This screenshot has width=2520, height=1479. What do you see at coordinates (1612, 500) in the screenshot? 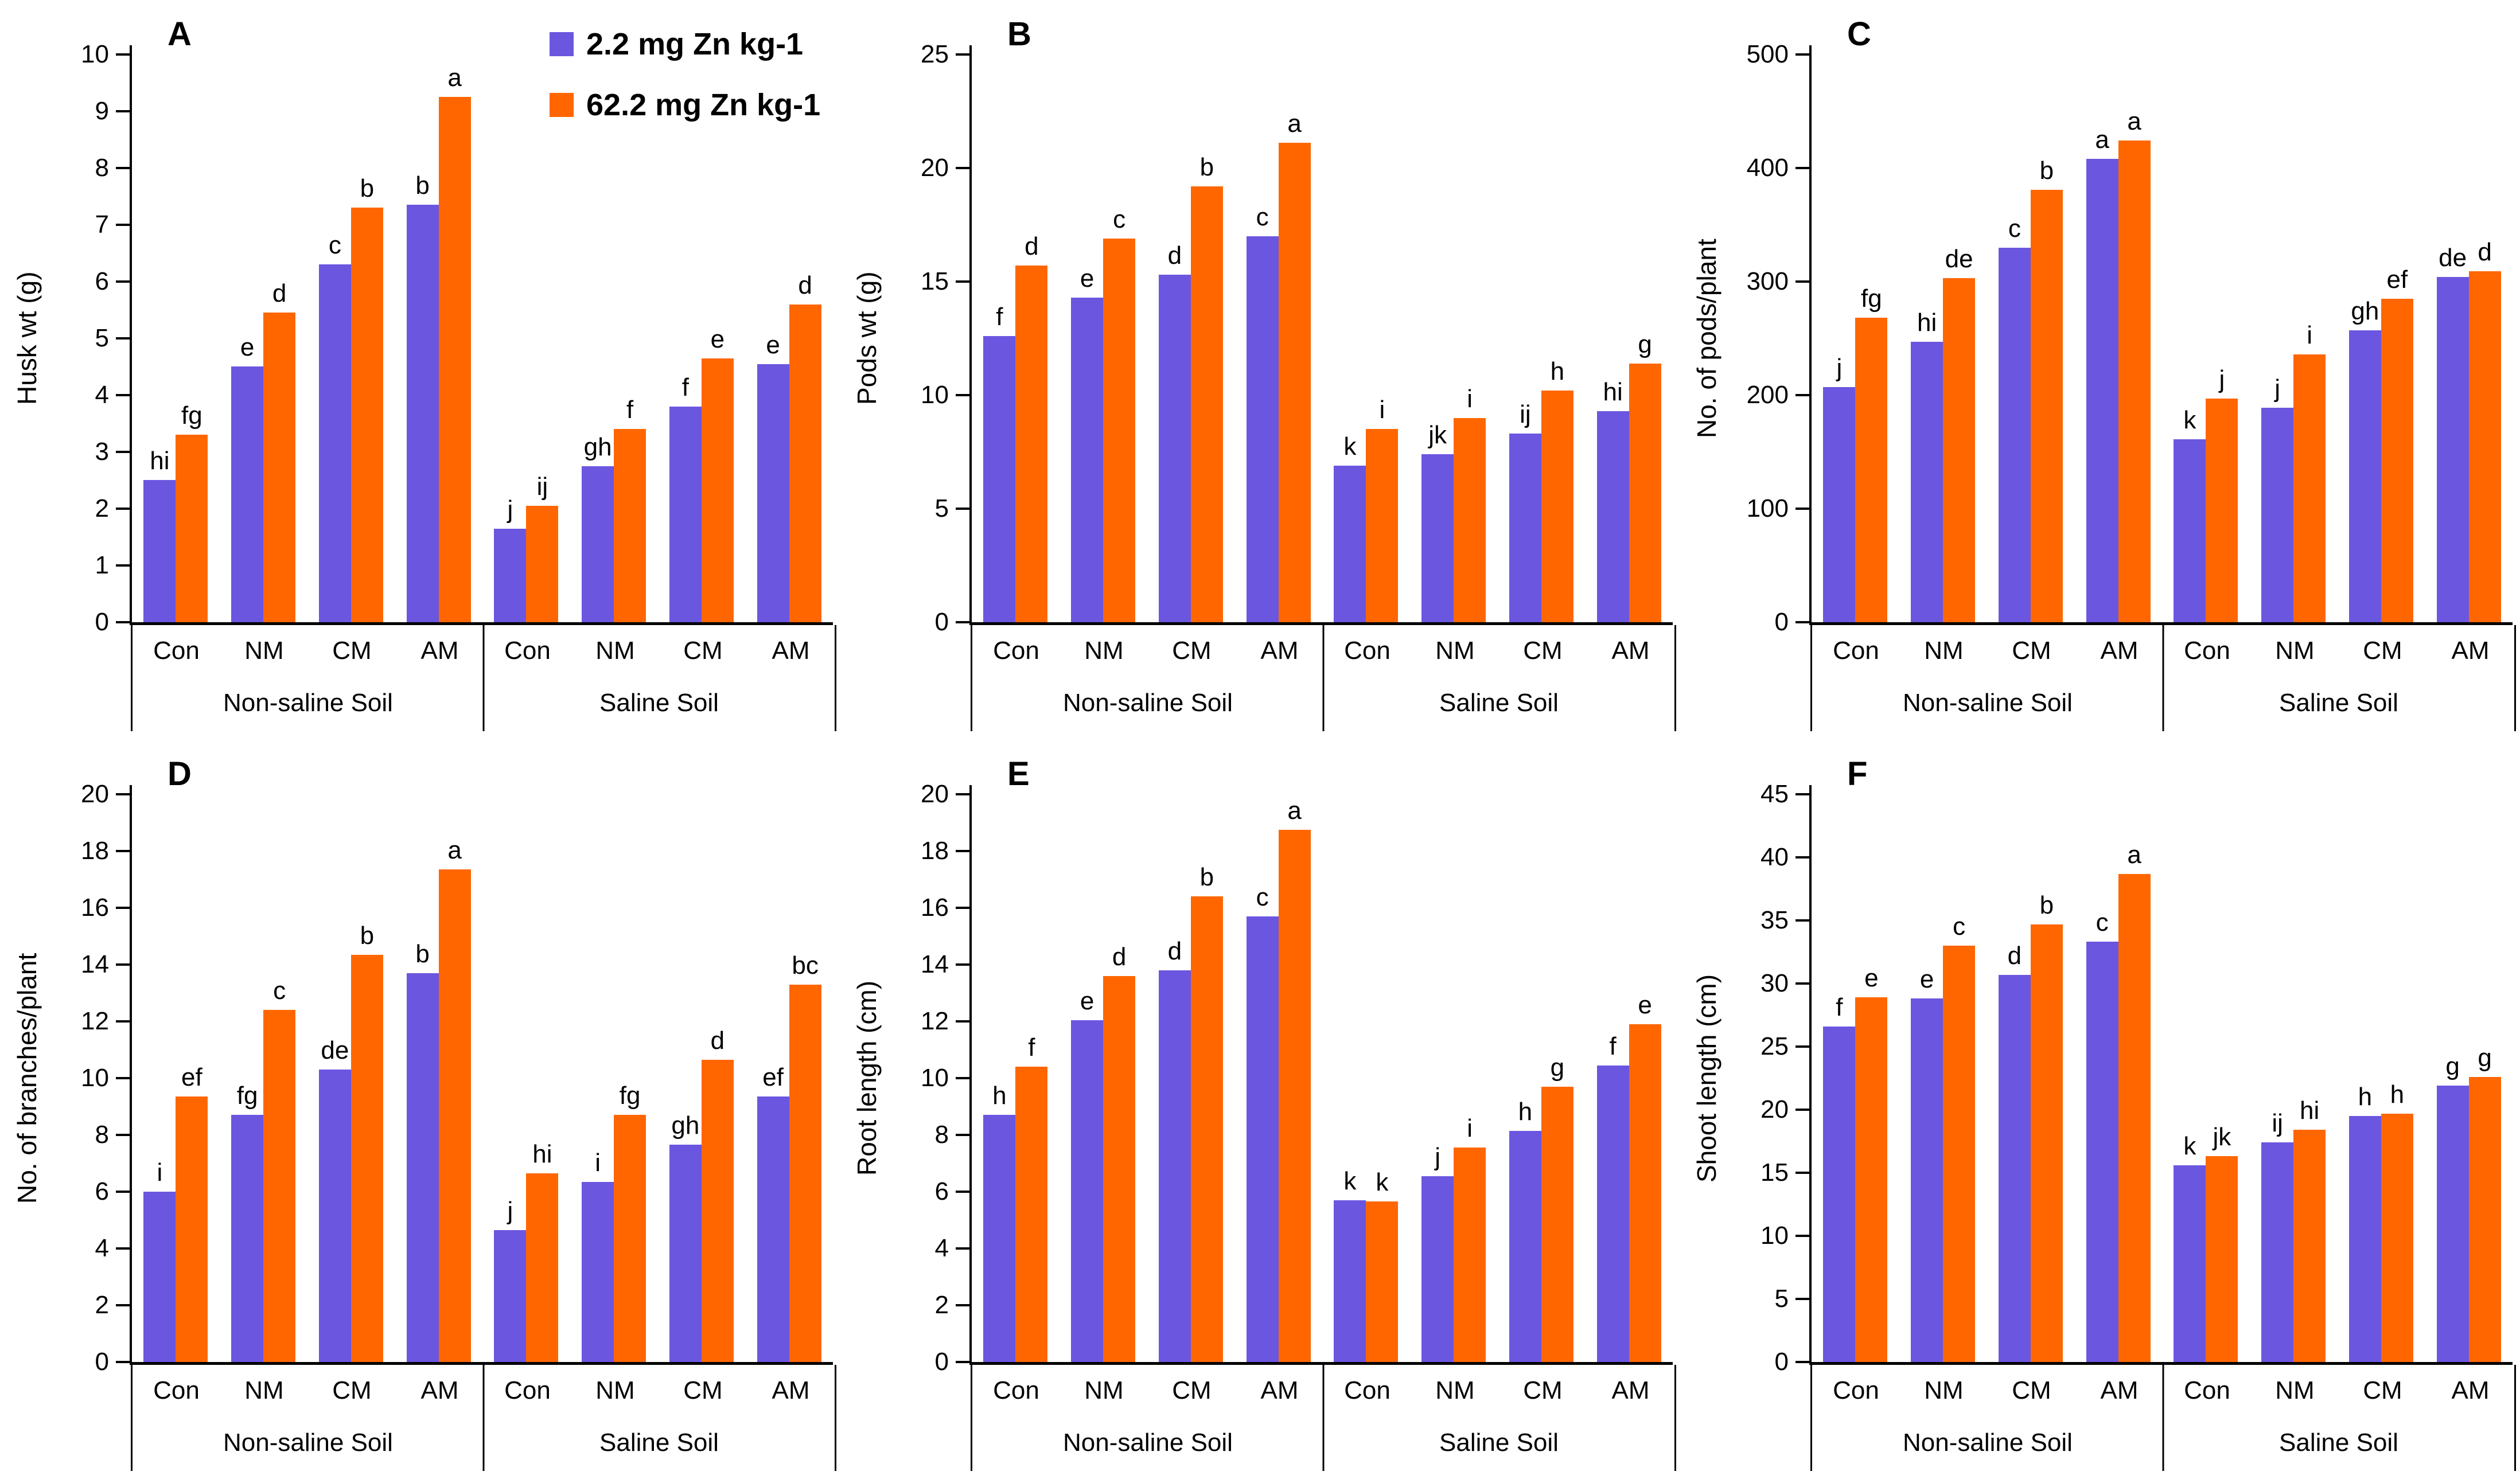
I see `bar: hi` at bounding box center [1612, 500].